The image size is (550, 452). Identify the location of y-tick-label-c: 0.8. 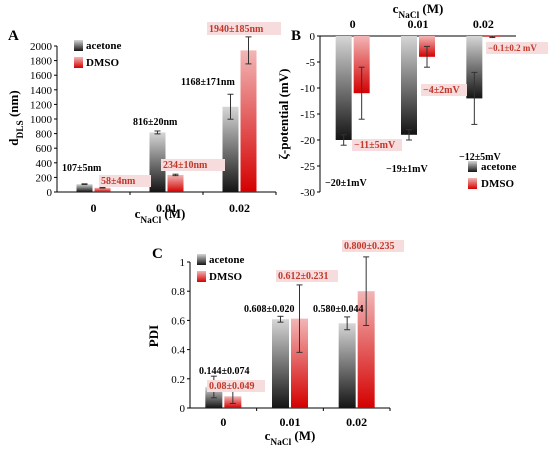
(178, 292).